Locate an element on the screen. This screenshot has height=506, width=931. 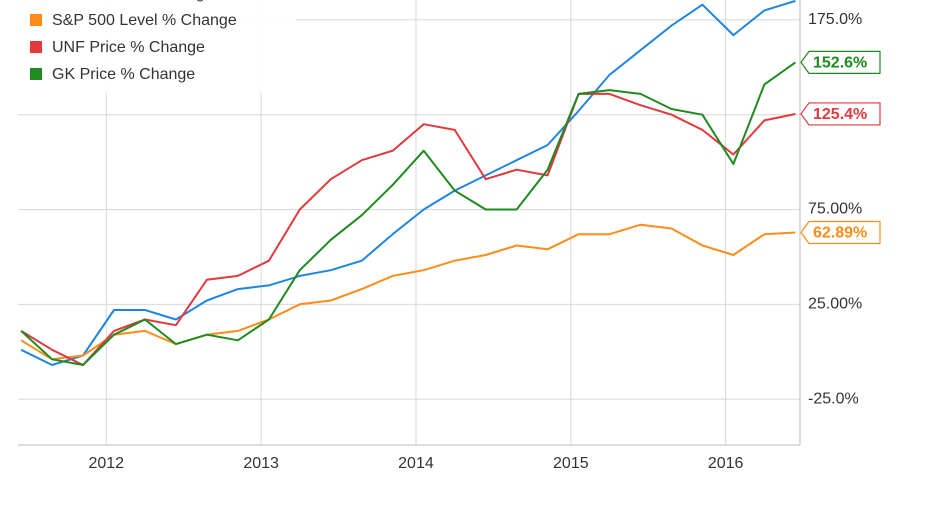
x-tick-label: 2016 is located at coordinates (726, 463).